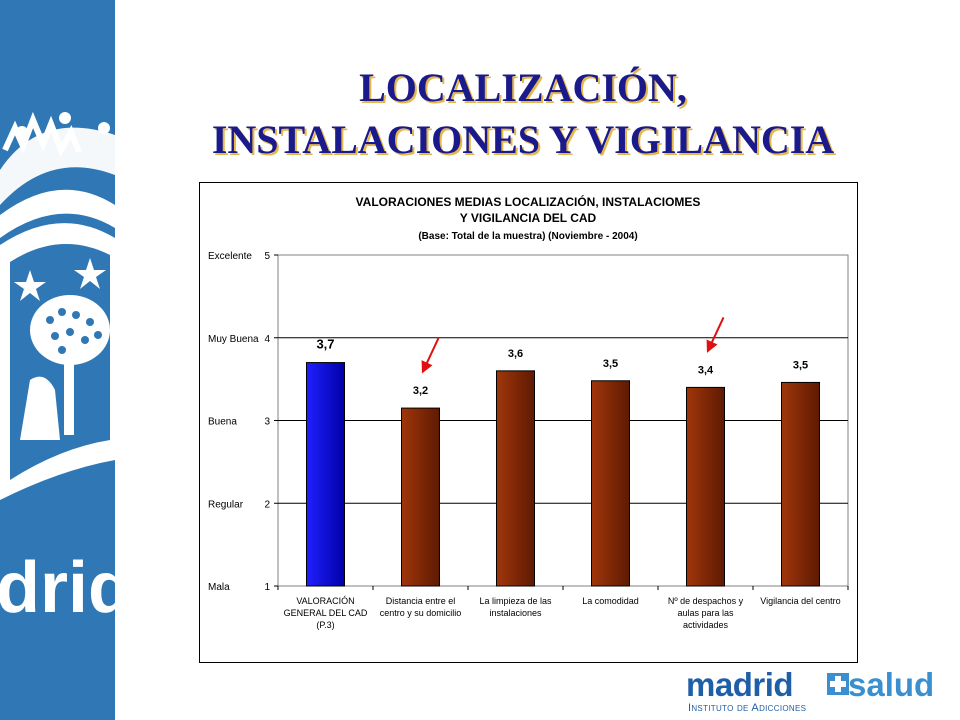  What do you see at coordinates (222, 422) in the screenshot?
I see `y-category-label: Buena` at bounding box center [222, 422].